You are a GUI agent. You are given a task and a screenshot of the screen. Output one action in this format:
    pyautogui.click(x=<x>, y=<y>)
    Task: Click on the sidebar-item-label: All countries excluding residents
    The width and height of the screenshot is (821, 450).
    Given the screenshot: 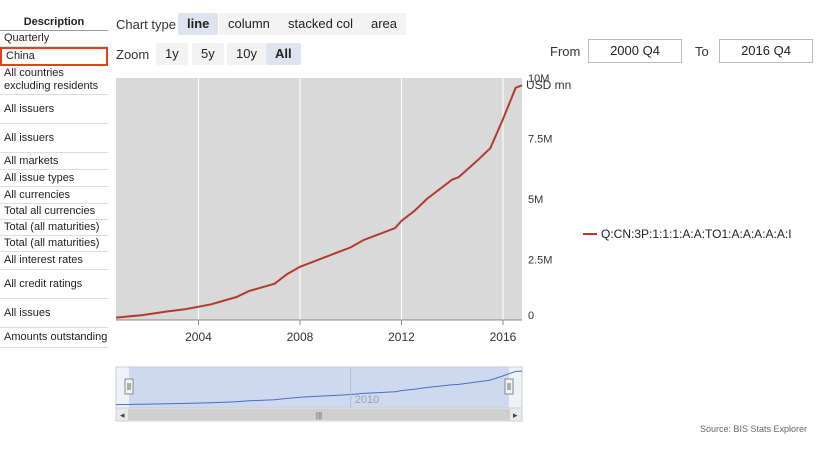 What is the action you would take?
    pyautogui.click(x=51, y=79)
    